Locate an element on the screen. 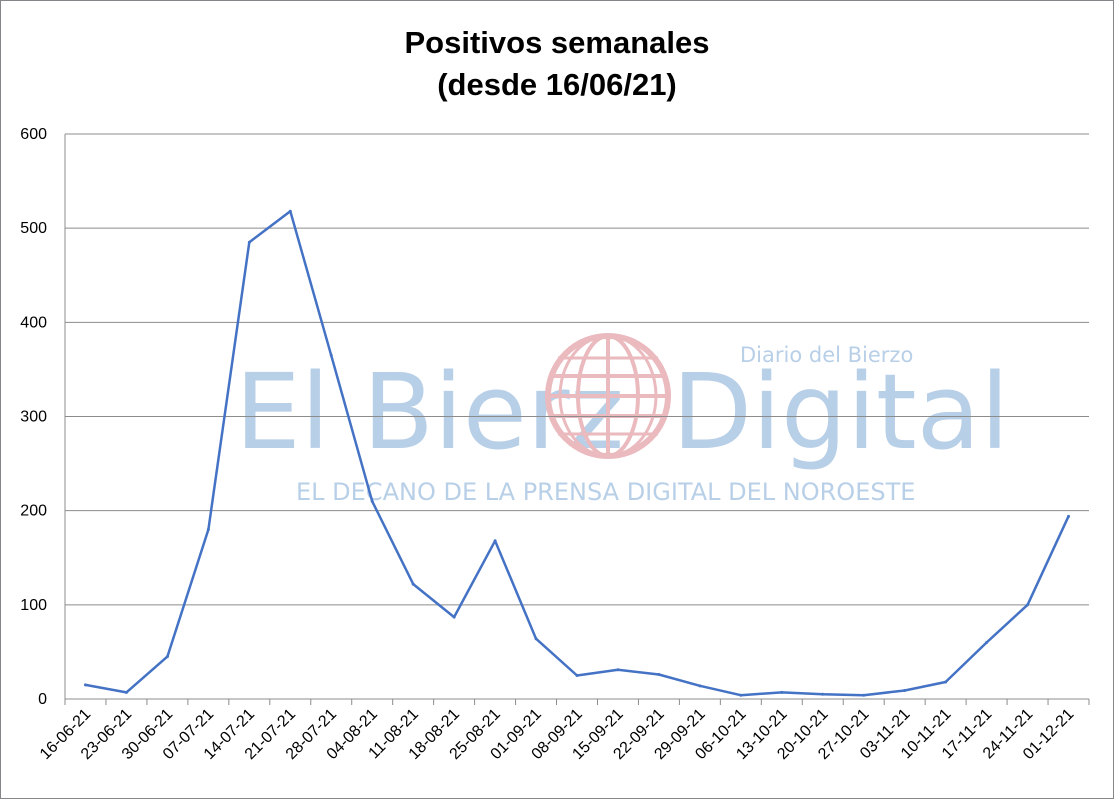  chart-title: Positivos semanales is located at coordinates (557, 42).